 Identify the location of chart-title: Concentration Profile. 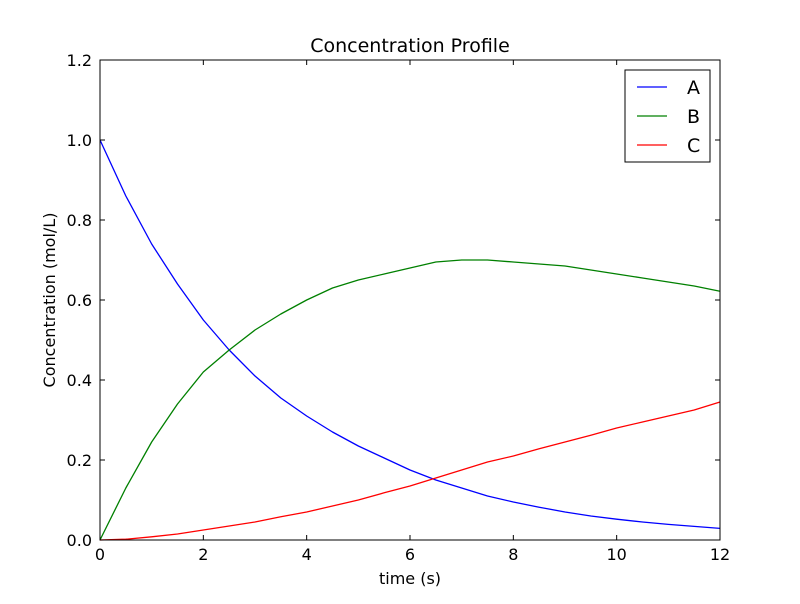
(410, 46).